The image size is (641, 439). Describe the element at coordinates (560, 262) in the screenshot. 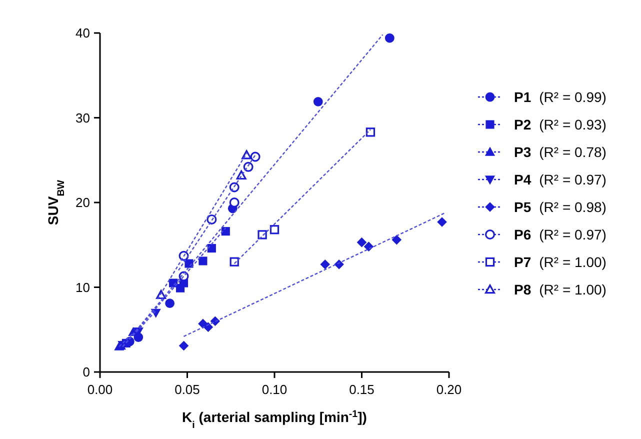

I see `legend-label: P7 (R² = 1.00)` at that location.